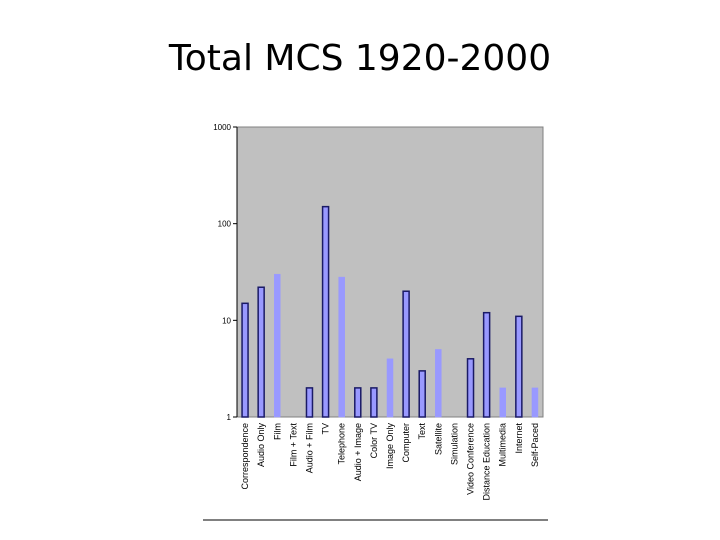 This screenshot has width=720, height=540. Describe the element at coordinates (503, 445) in the screenshot. I see `x-category-label: Multimedia` at that location.